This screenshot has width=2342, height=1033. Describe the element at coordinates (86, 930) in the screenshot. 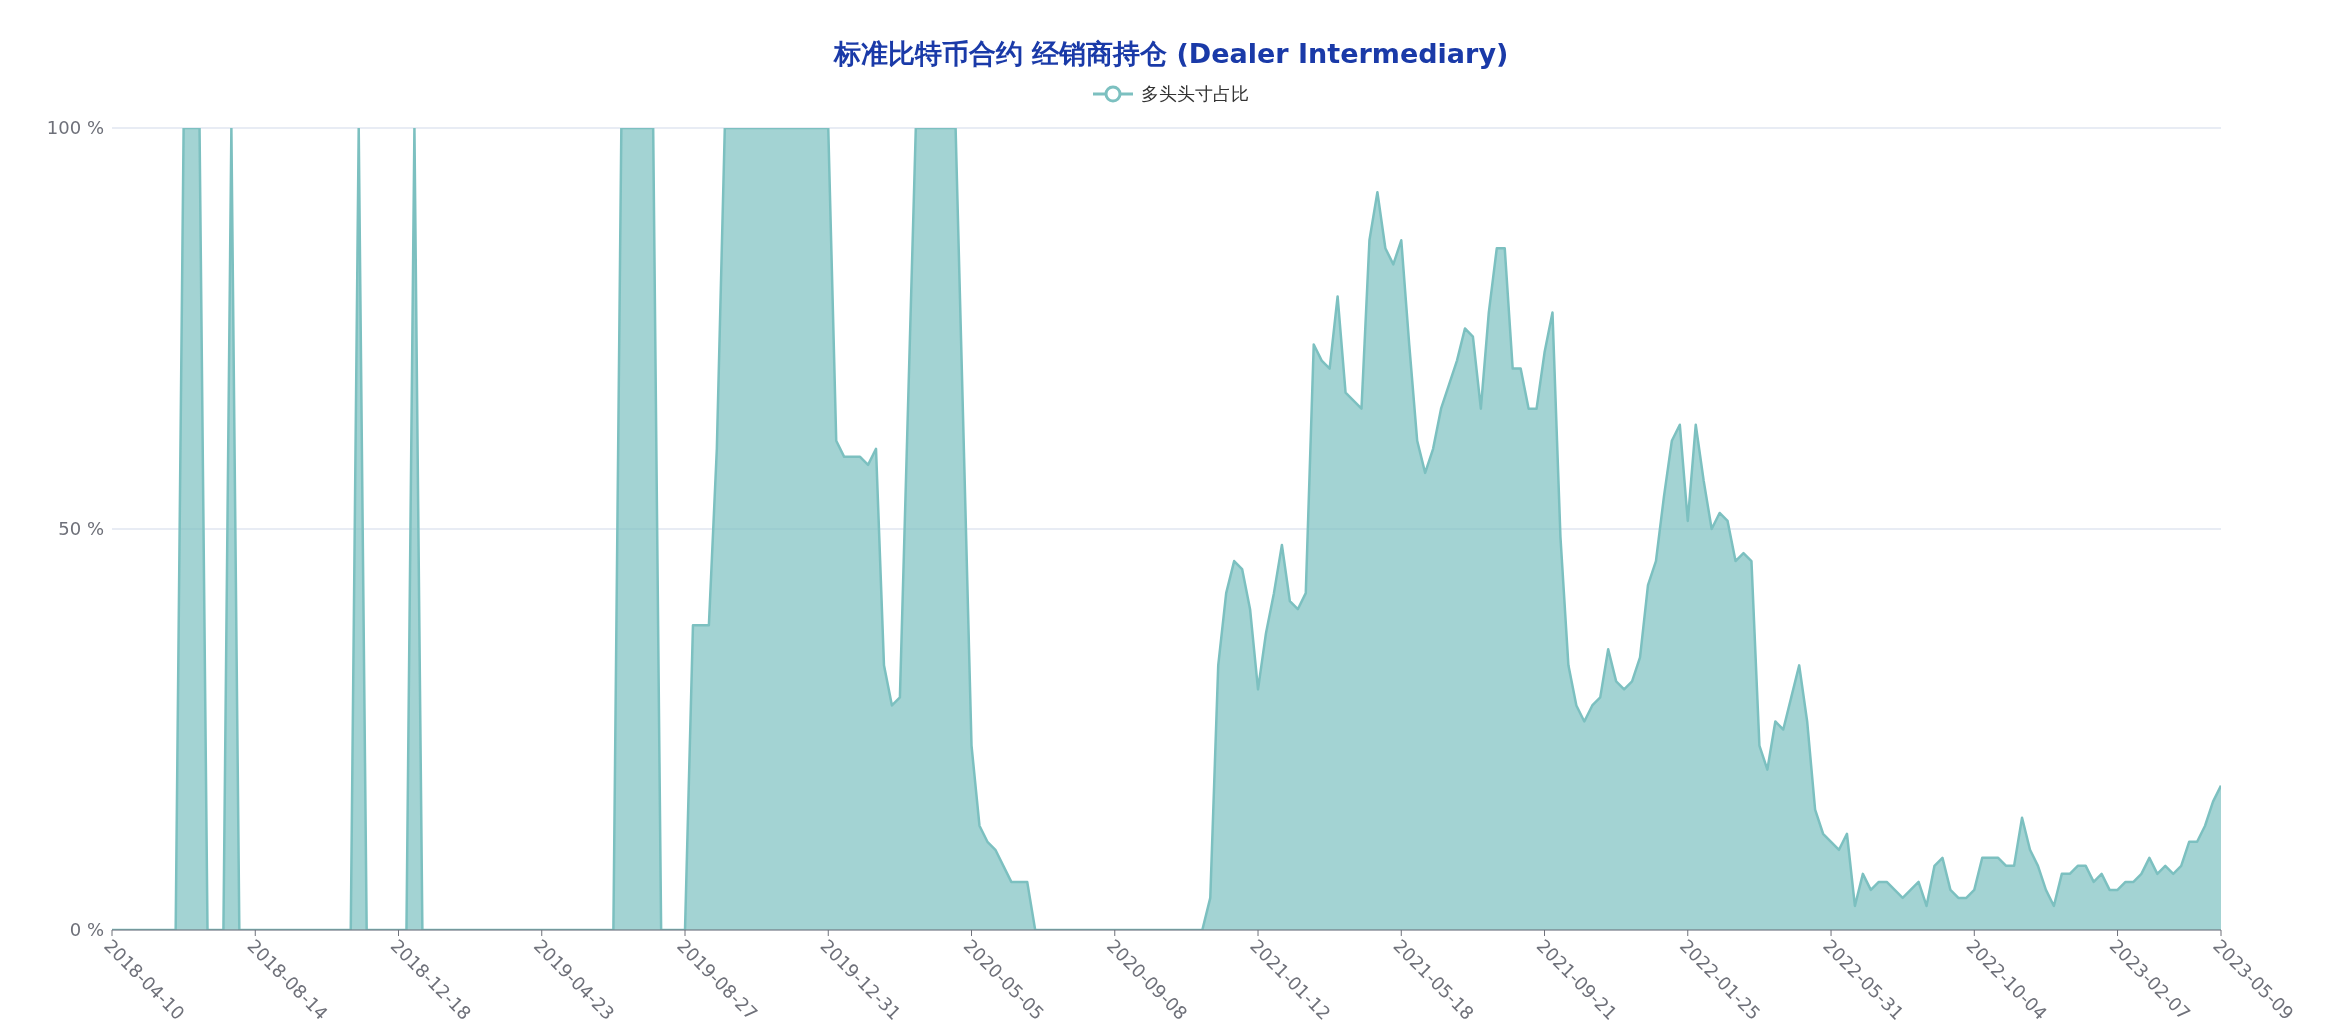

I see `y-tick-label: 0 %` at that location.